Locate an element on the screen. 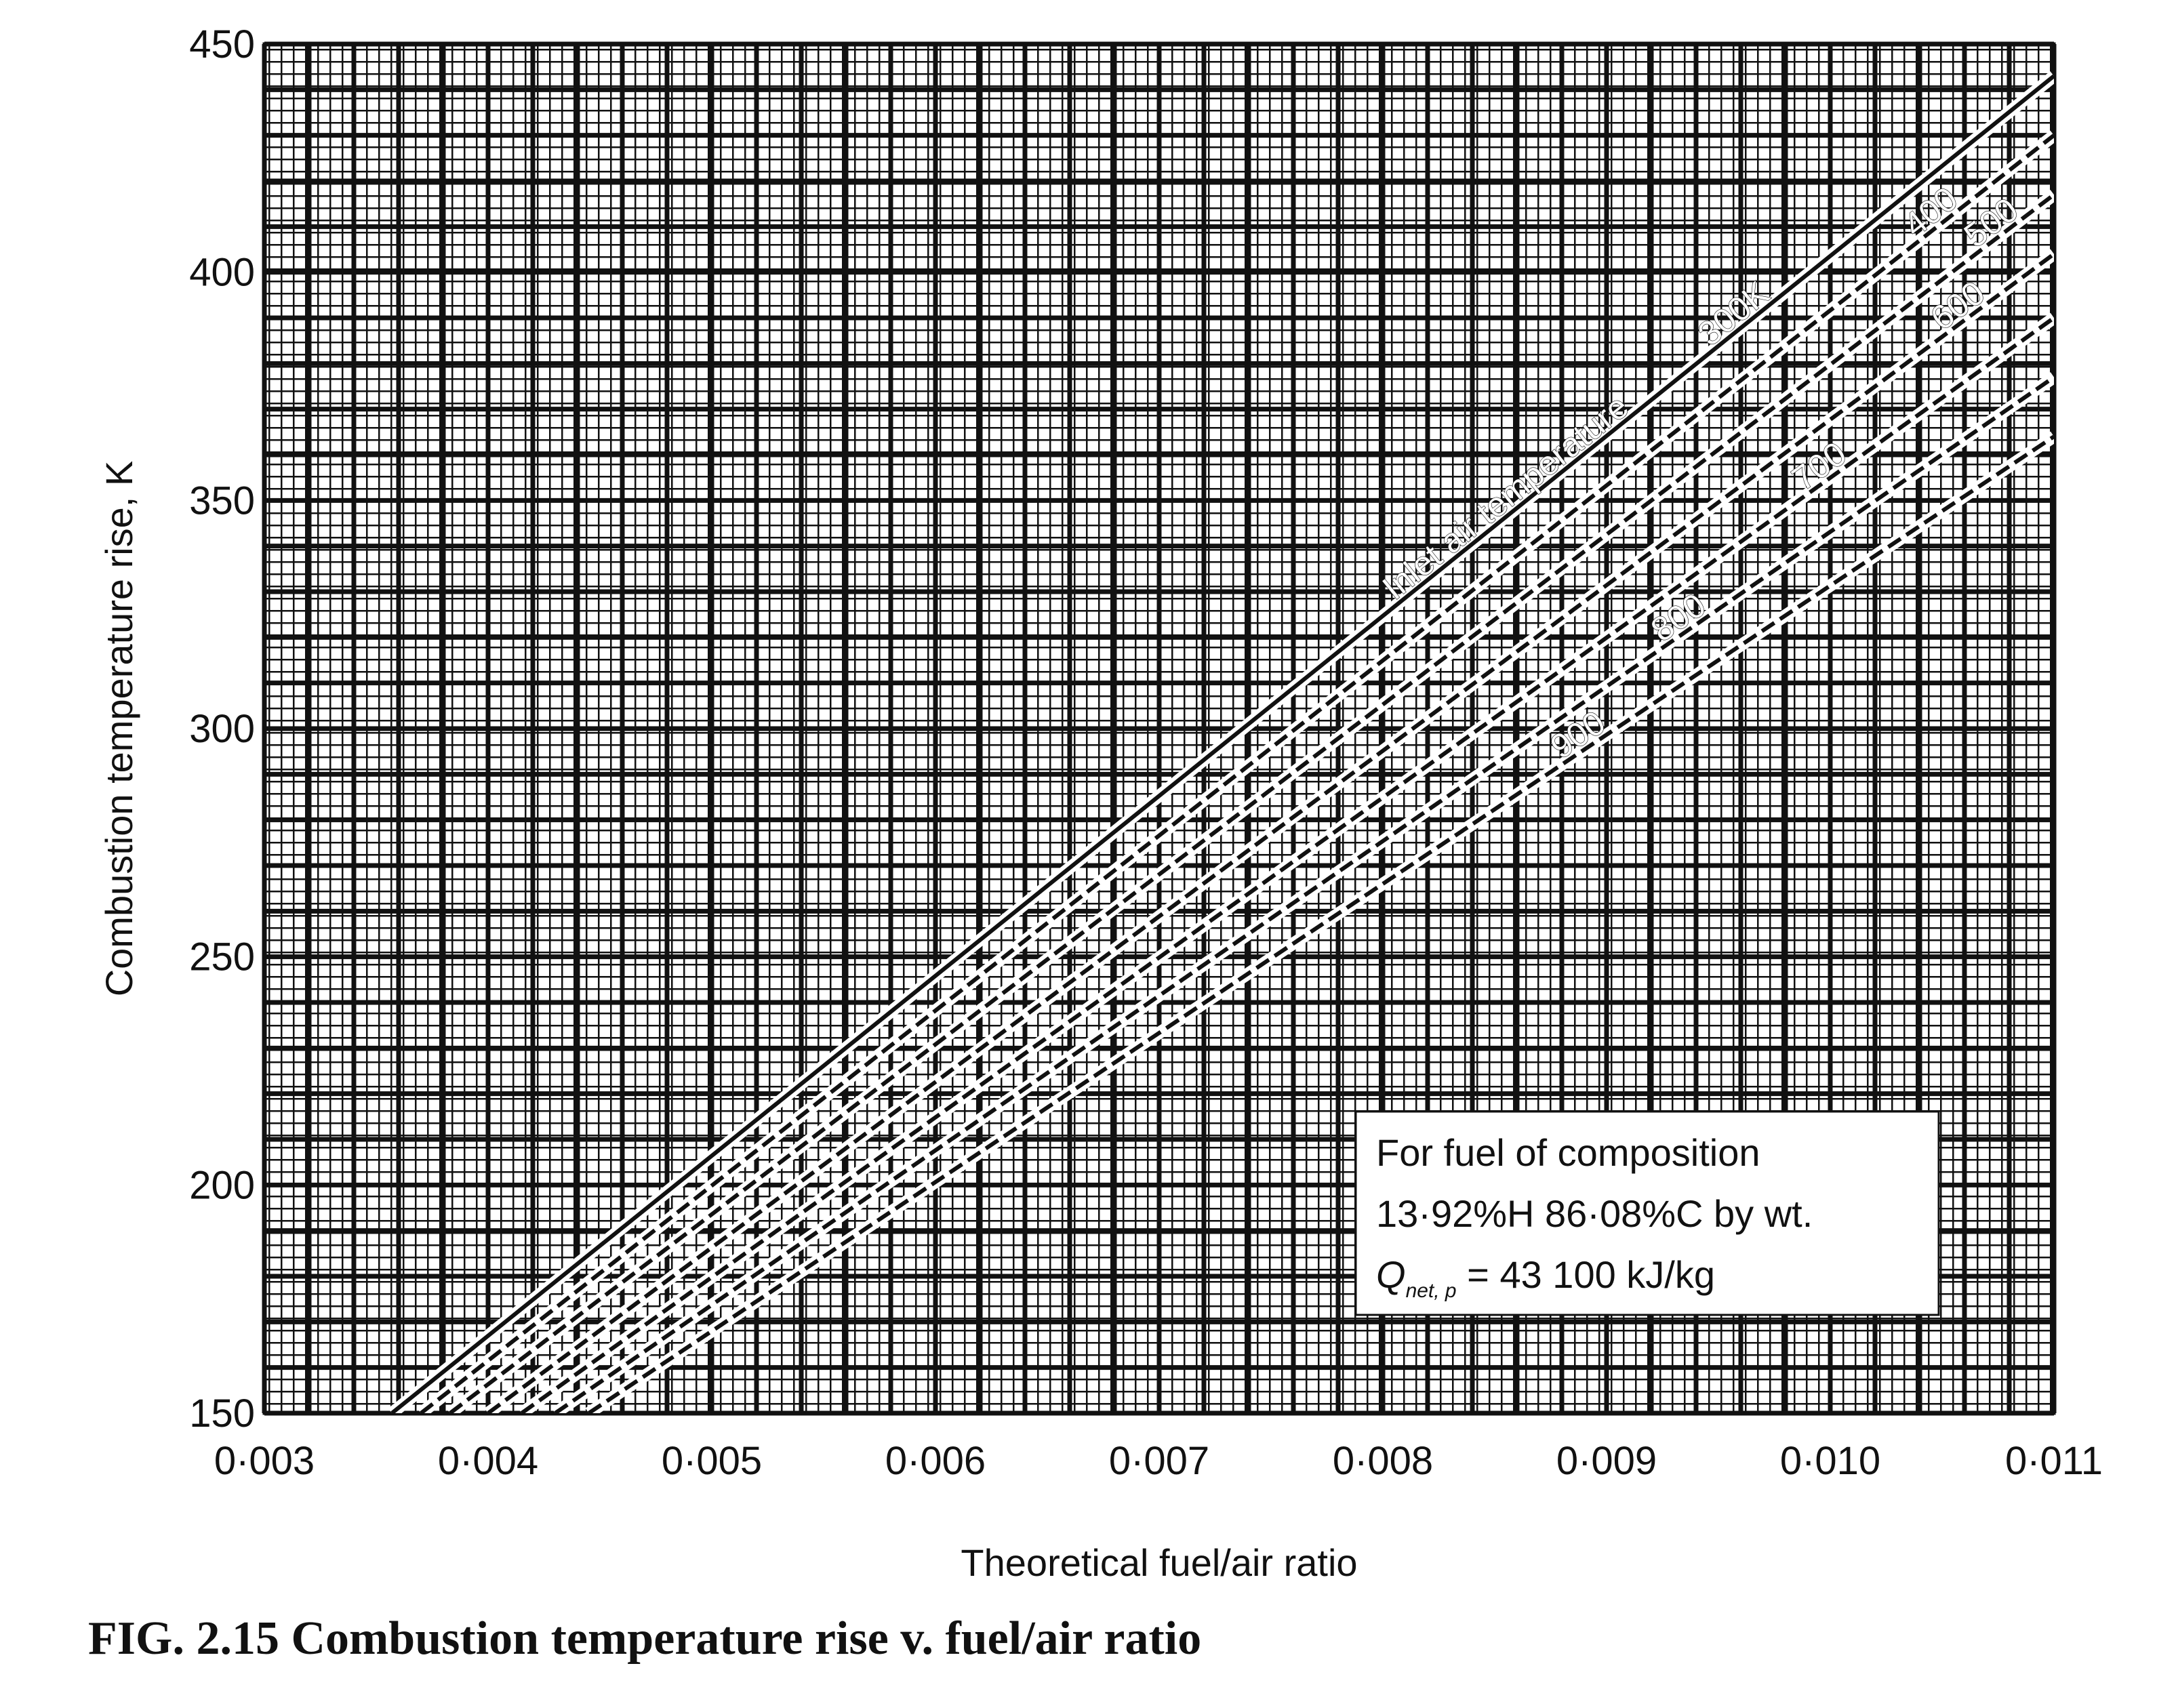  x-tick-label: 0·007 is located at coordinates (1159, 1461).